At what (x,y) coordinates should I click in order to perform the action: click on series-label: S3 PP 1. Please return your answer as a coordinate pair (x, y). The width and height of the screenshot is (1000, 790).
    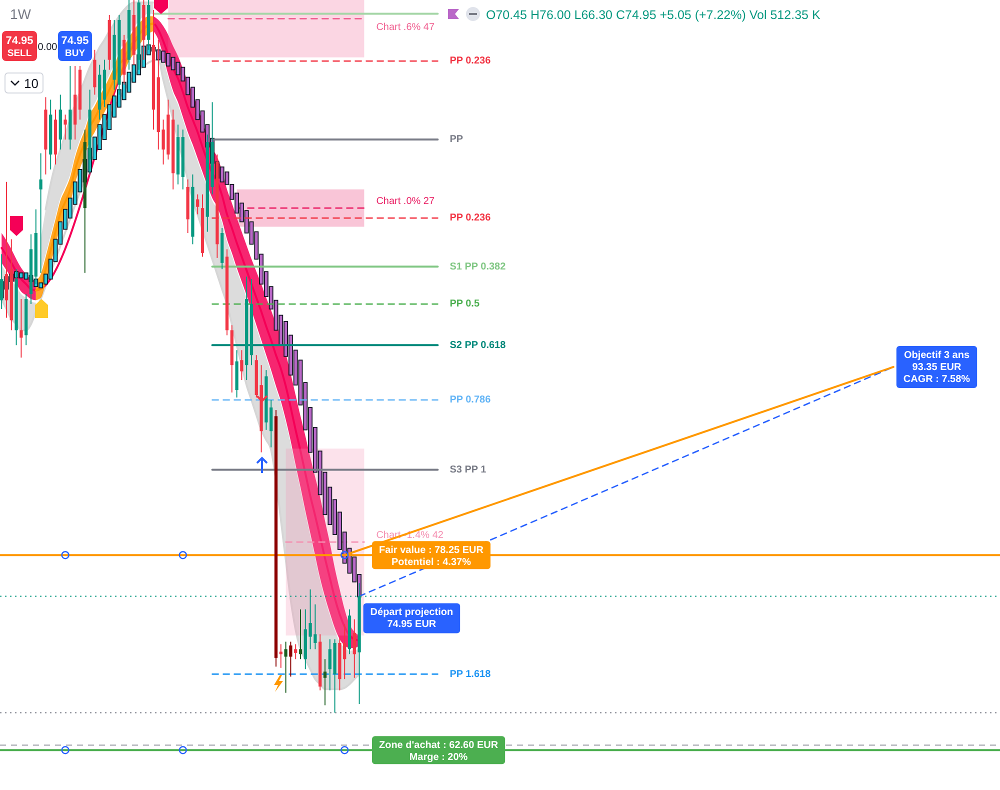
    Looking at the image, I should click on (468, 470).